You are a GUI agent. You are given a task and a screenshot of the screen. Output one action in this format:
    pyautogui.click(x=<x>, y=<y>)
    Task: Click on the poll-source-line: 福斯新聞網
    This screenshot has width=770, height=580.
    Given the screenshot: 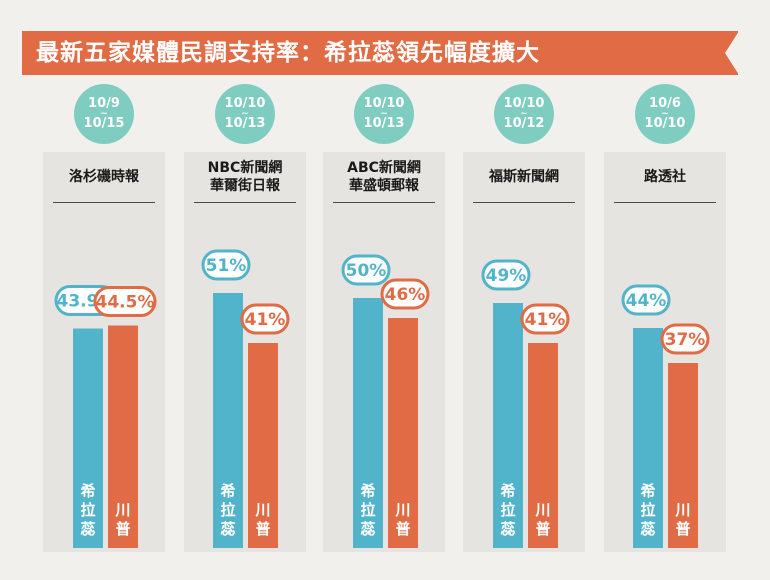 What is the action you would take?
    pyautogui.click(x=524, y=177)
    